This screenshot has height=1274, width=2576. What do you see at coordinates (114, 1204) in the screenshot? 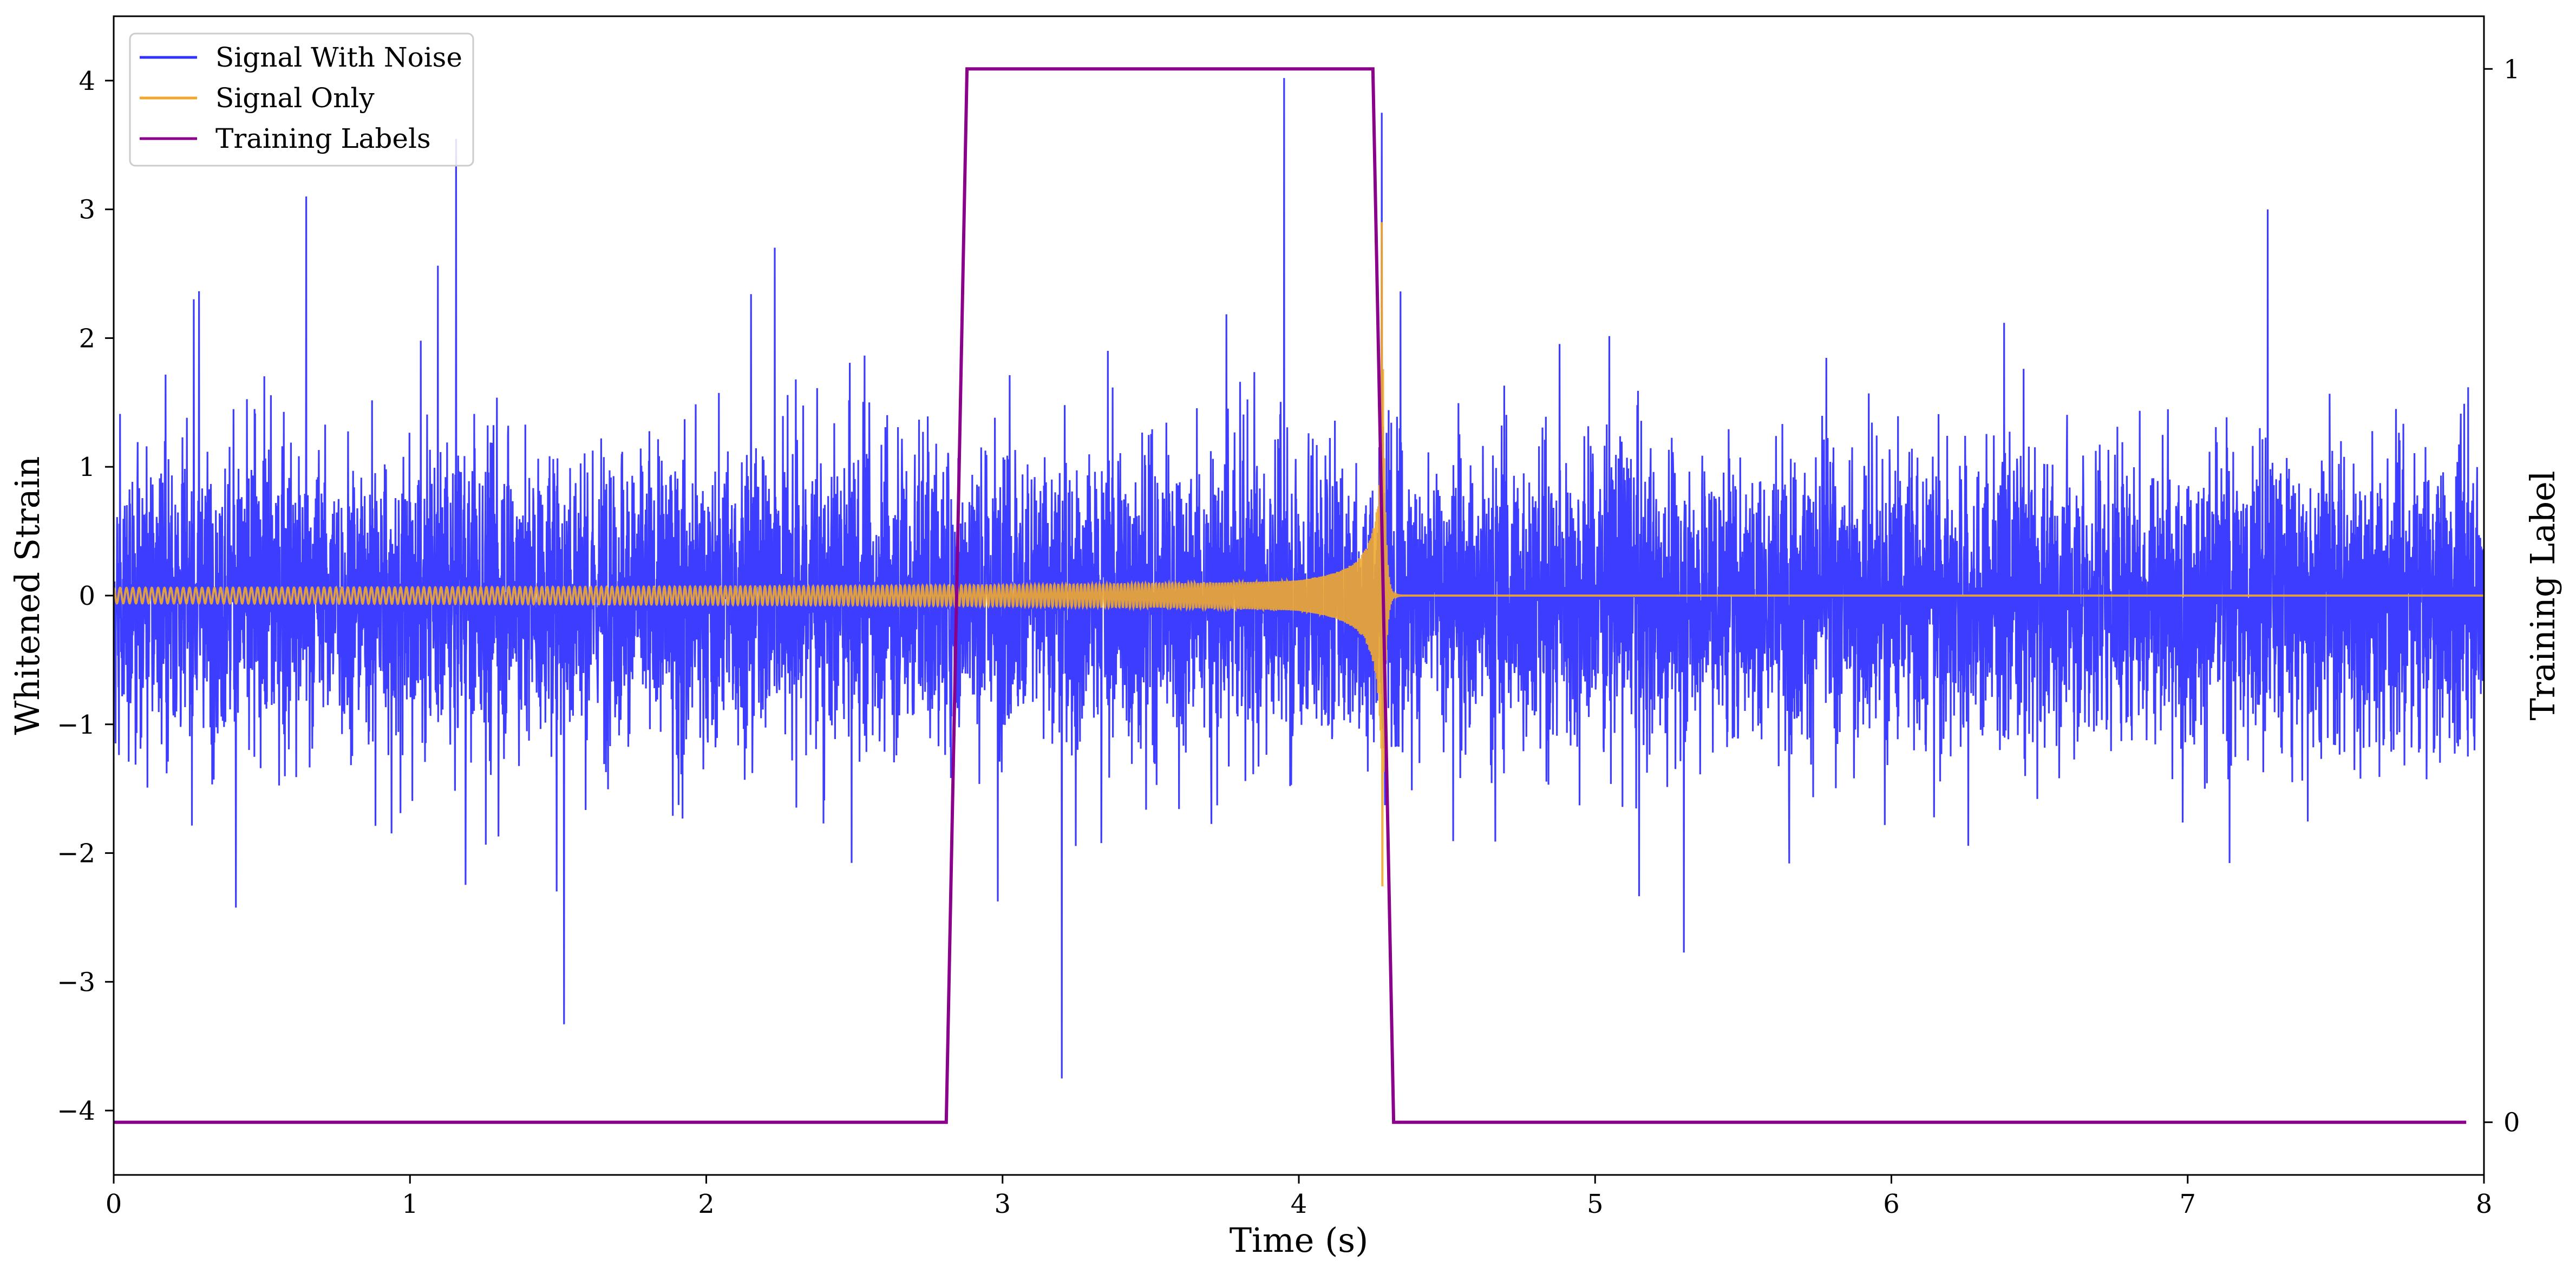
I see `x-tick-label: 0` at bounding box center [114, 1204].